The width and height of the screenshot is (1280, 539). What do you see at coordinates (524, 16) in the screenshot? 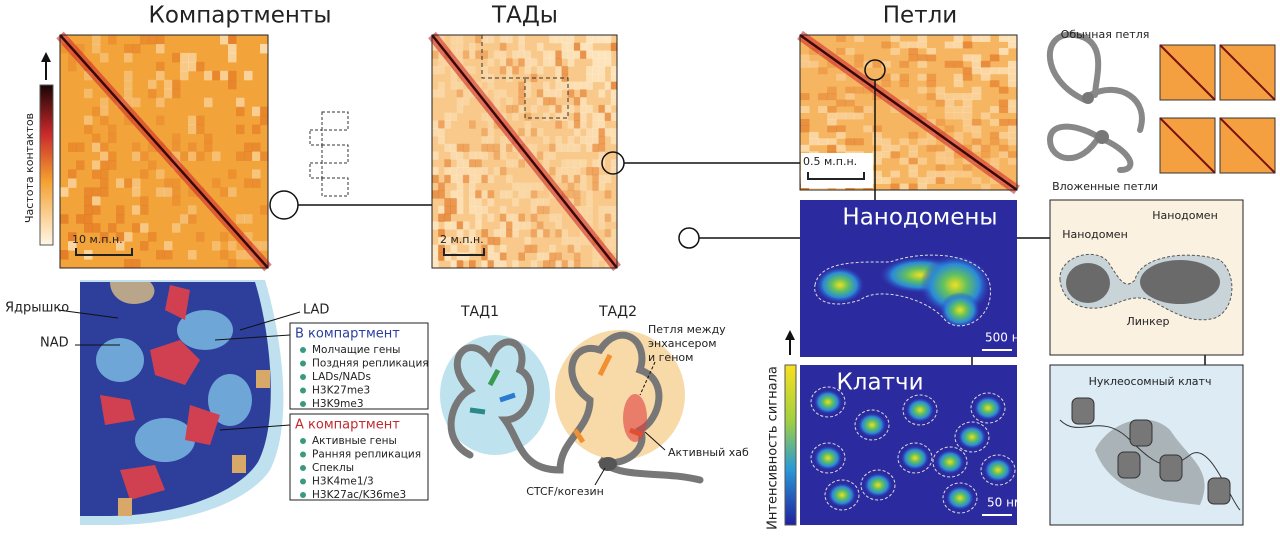
I see `title: ТАДы` at bounding box center [524, 16].